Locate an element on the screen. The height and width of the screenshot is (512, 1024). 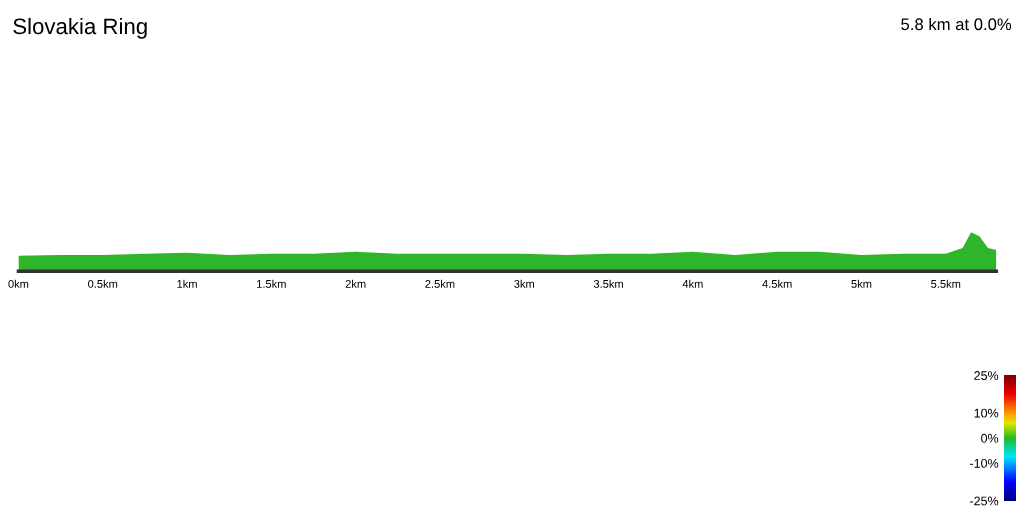
x-tick-label: 0km is located at coordinates (18, 283).